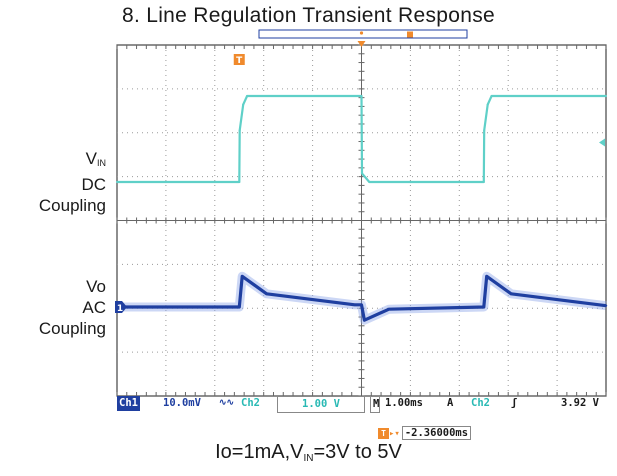 Image resolution: width=617 pixels, height=476 pixels. I want to click on ch1-trace, so click(362, 298).